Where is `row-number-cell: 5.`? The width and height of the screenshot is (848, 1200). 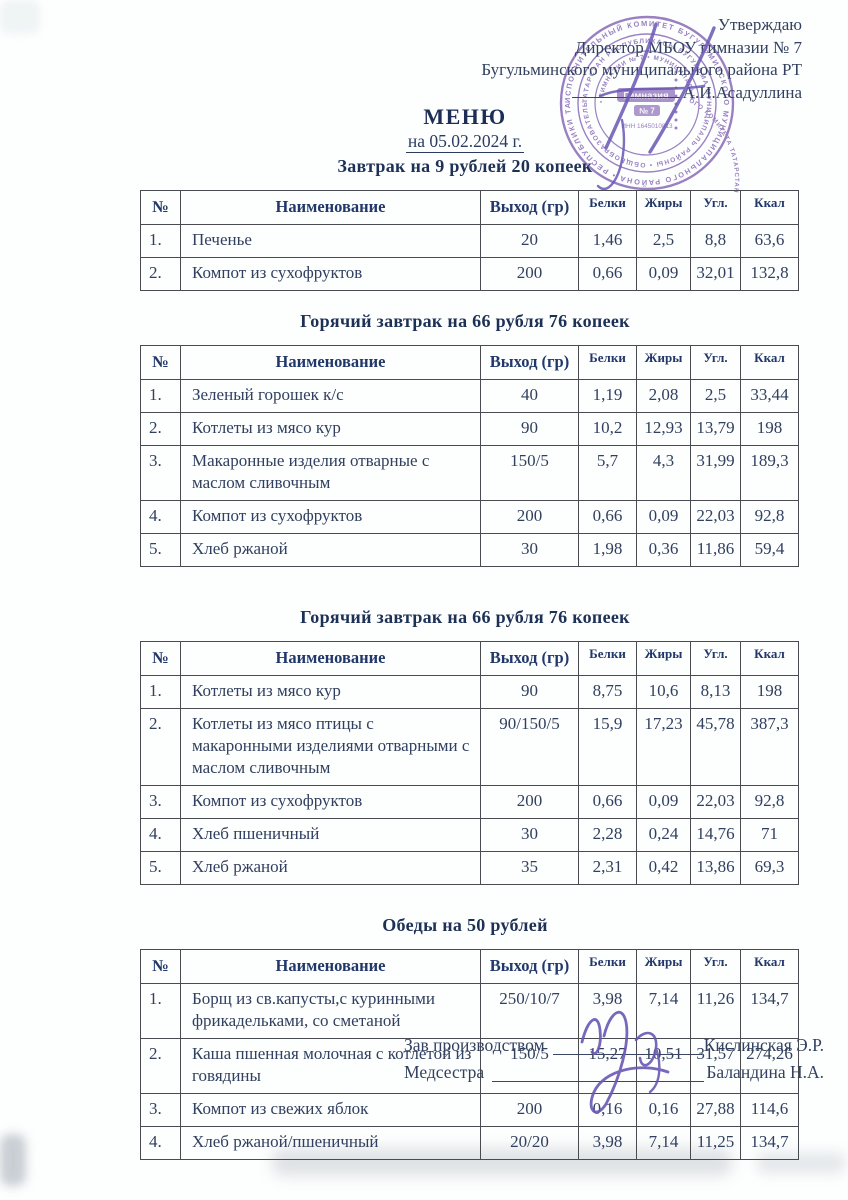 row-number-cell: 5. is located at coordinates (160, 868).